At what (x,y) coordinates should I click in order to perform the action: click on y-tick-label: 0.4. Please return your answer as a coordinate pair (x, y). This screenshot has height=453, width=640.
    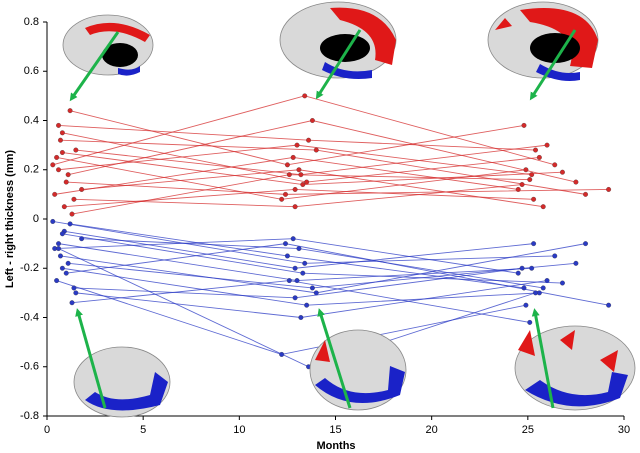
    Looking at the image, I should click on (31, 120).